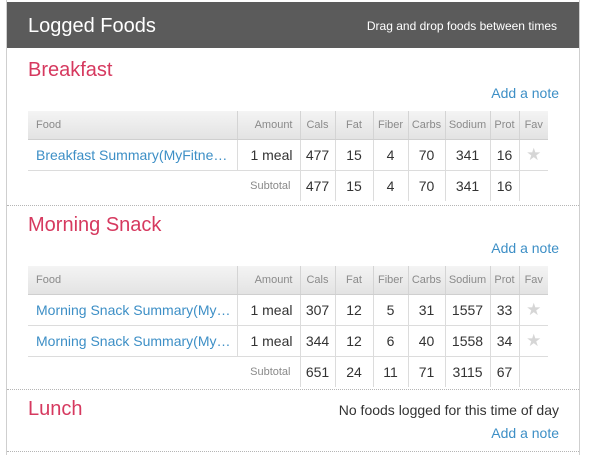 This screenshot has width=595, height=455. Describe the element at coordinates (354, 185) in the screenshot. I see `subtotal-fat: 15` at that location.